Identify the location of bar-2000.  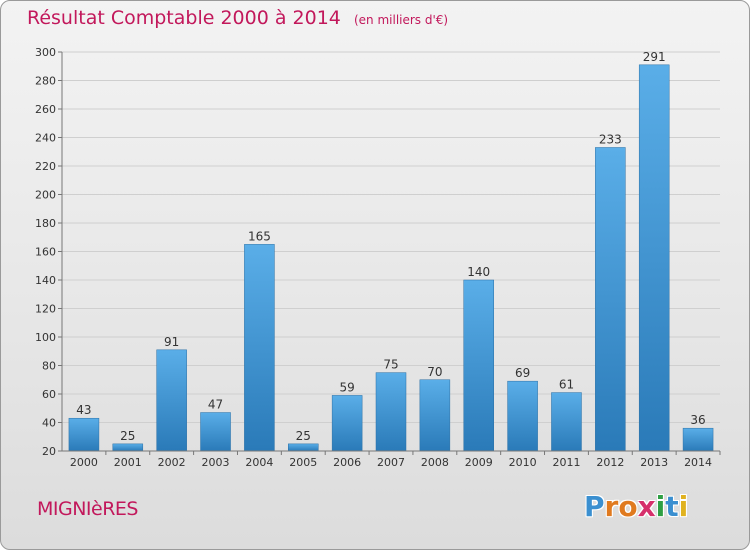
(84, 434).